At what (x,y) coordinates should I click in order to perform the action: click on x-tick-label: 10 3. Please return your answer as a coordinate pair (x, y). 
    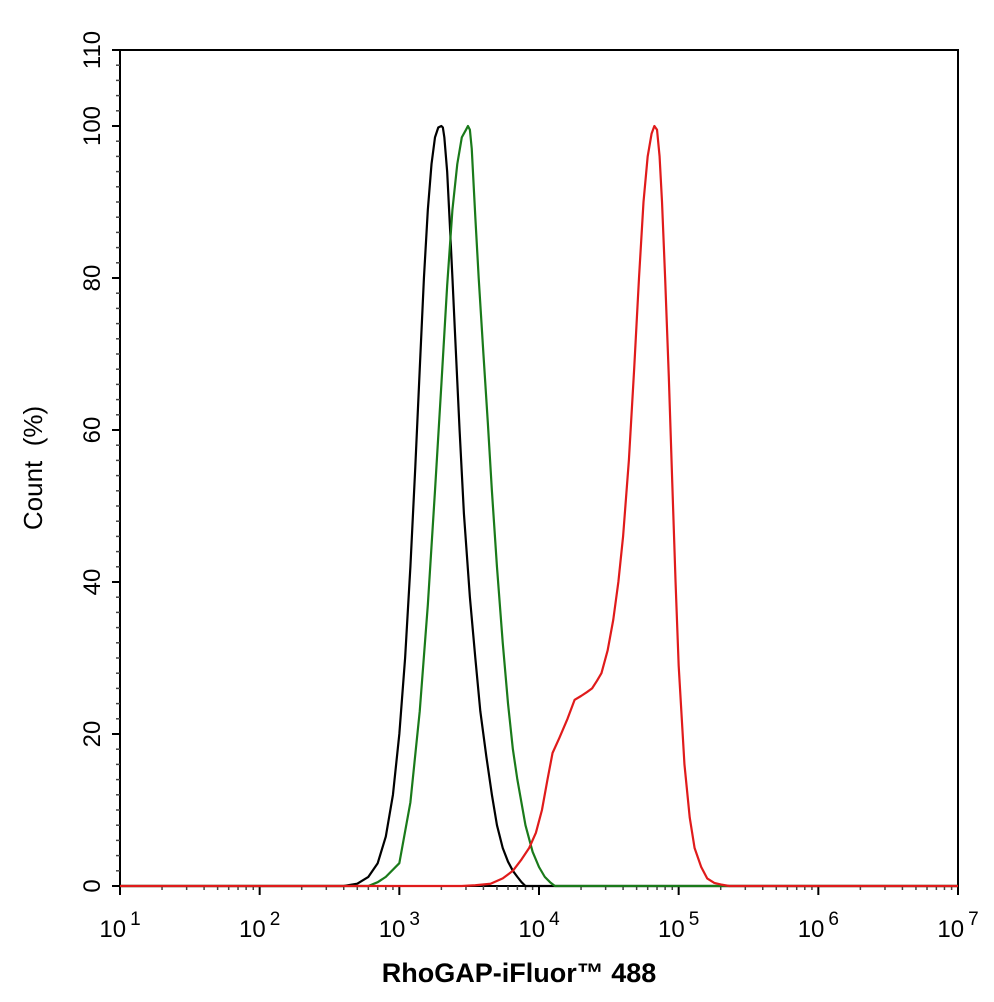
    Looking at the image, I should click on (399, 926).